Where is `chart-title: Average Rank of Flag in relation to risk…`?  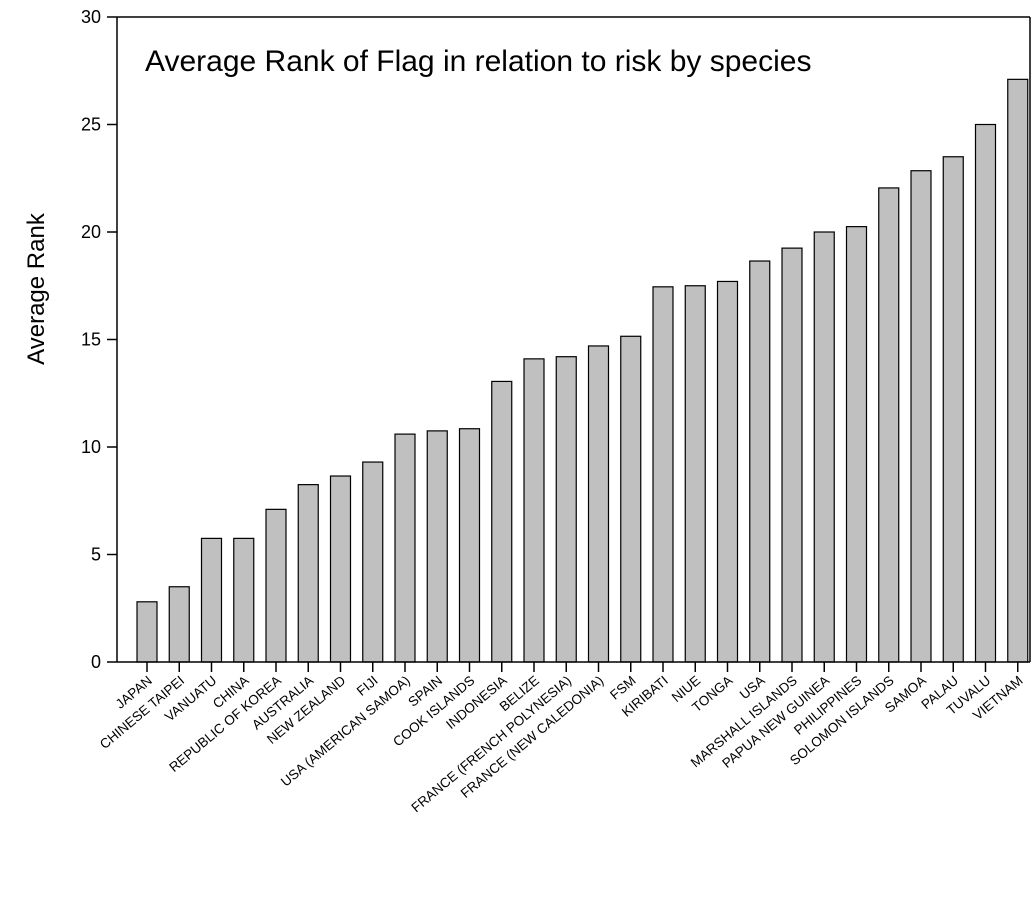 chart-title: Average Rank of Flag in relation to risk… is located at coordinates (478, 61).